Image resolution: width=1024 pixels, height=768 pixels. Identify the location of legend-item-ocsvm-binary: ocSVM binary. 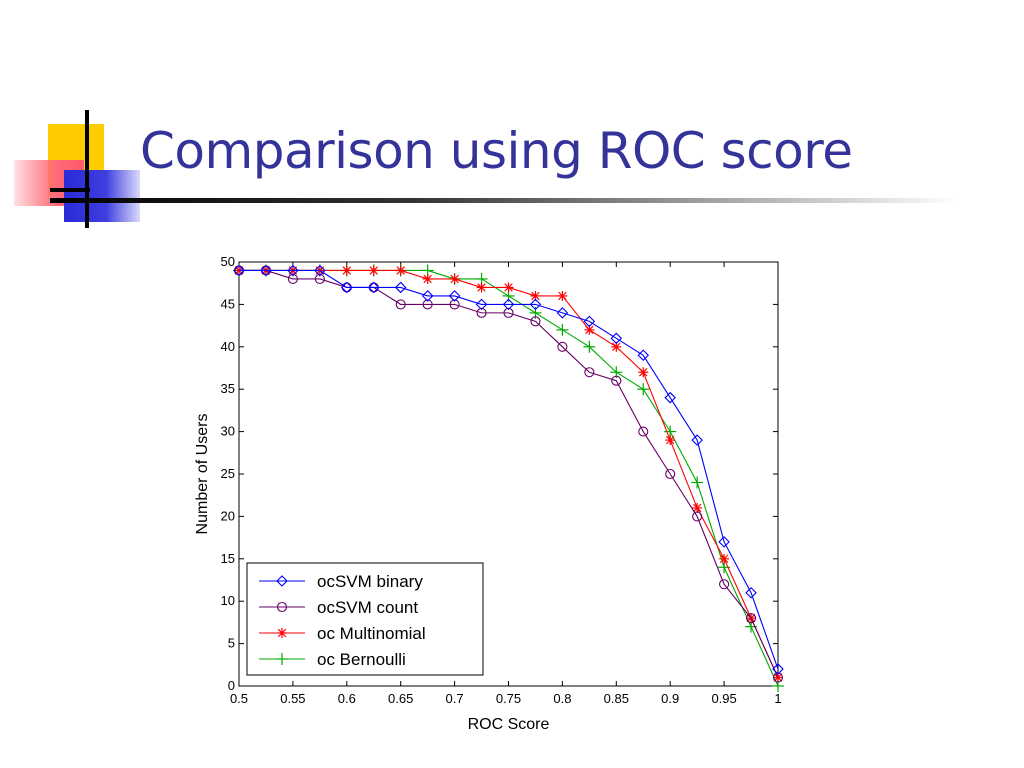
(341, 581).